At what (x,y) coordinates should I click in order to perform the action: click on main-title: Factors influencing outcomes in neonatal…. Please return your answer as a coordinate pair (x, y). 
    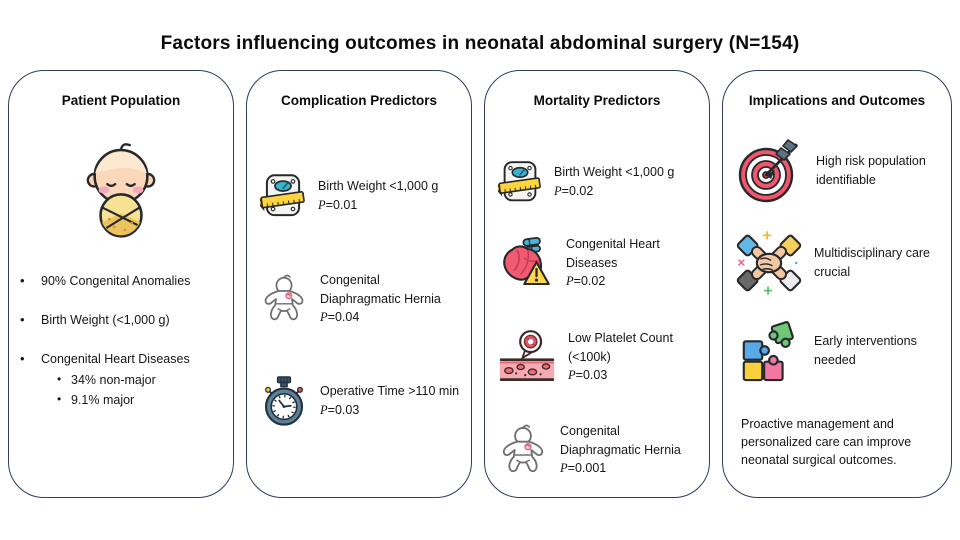
    Looking at the image, I should click on (480, 43).